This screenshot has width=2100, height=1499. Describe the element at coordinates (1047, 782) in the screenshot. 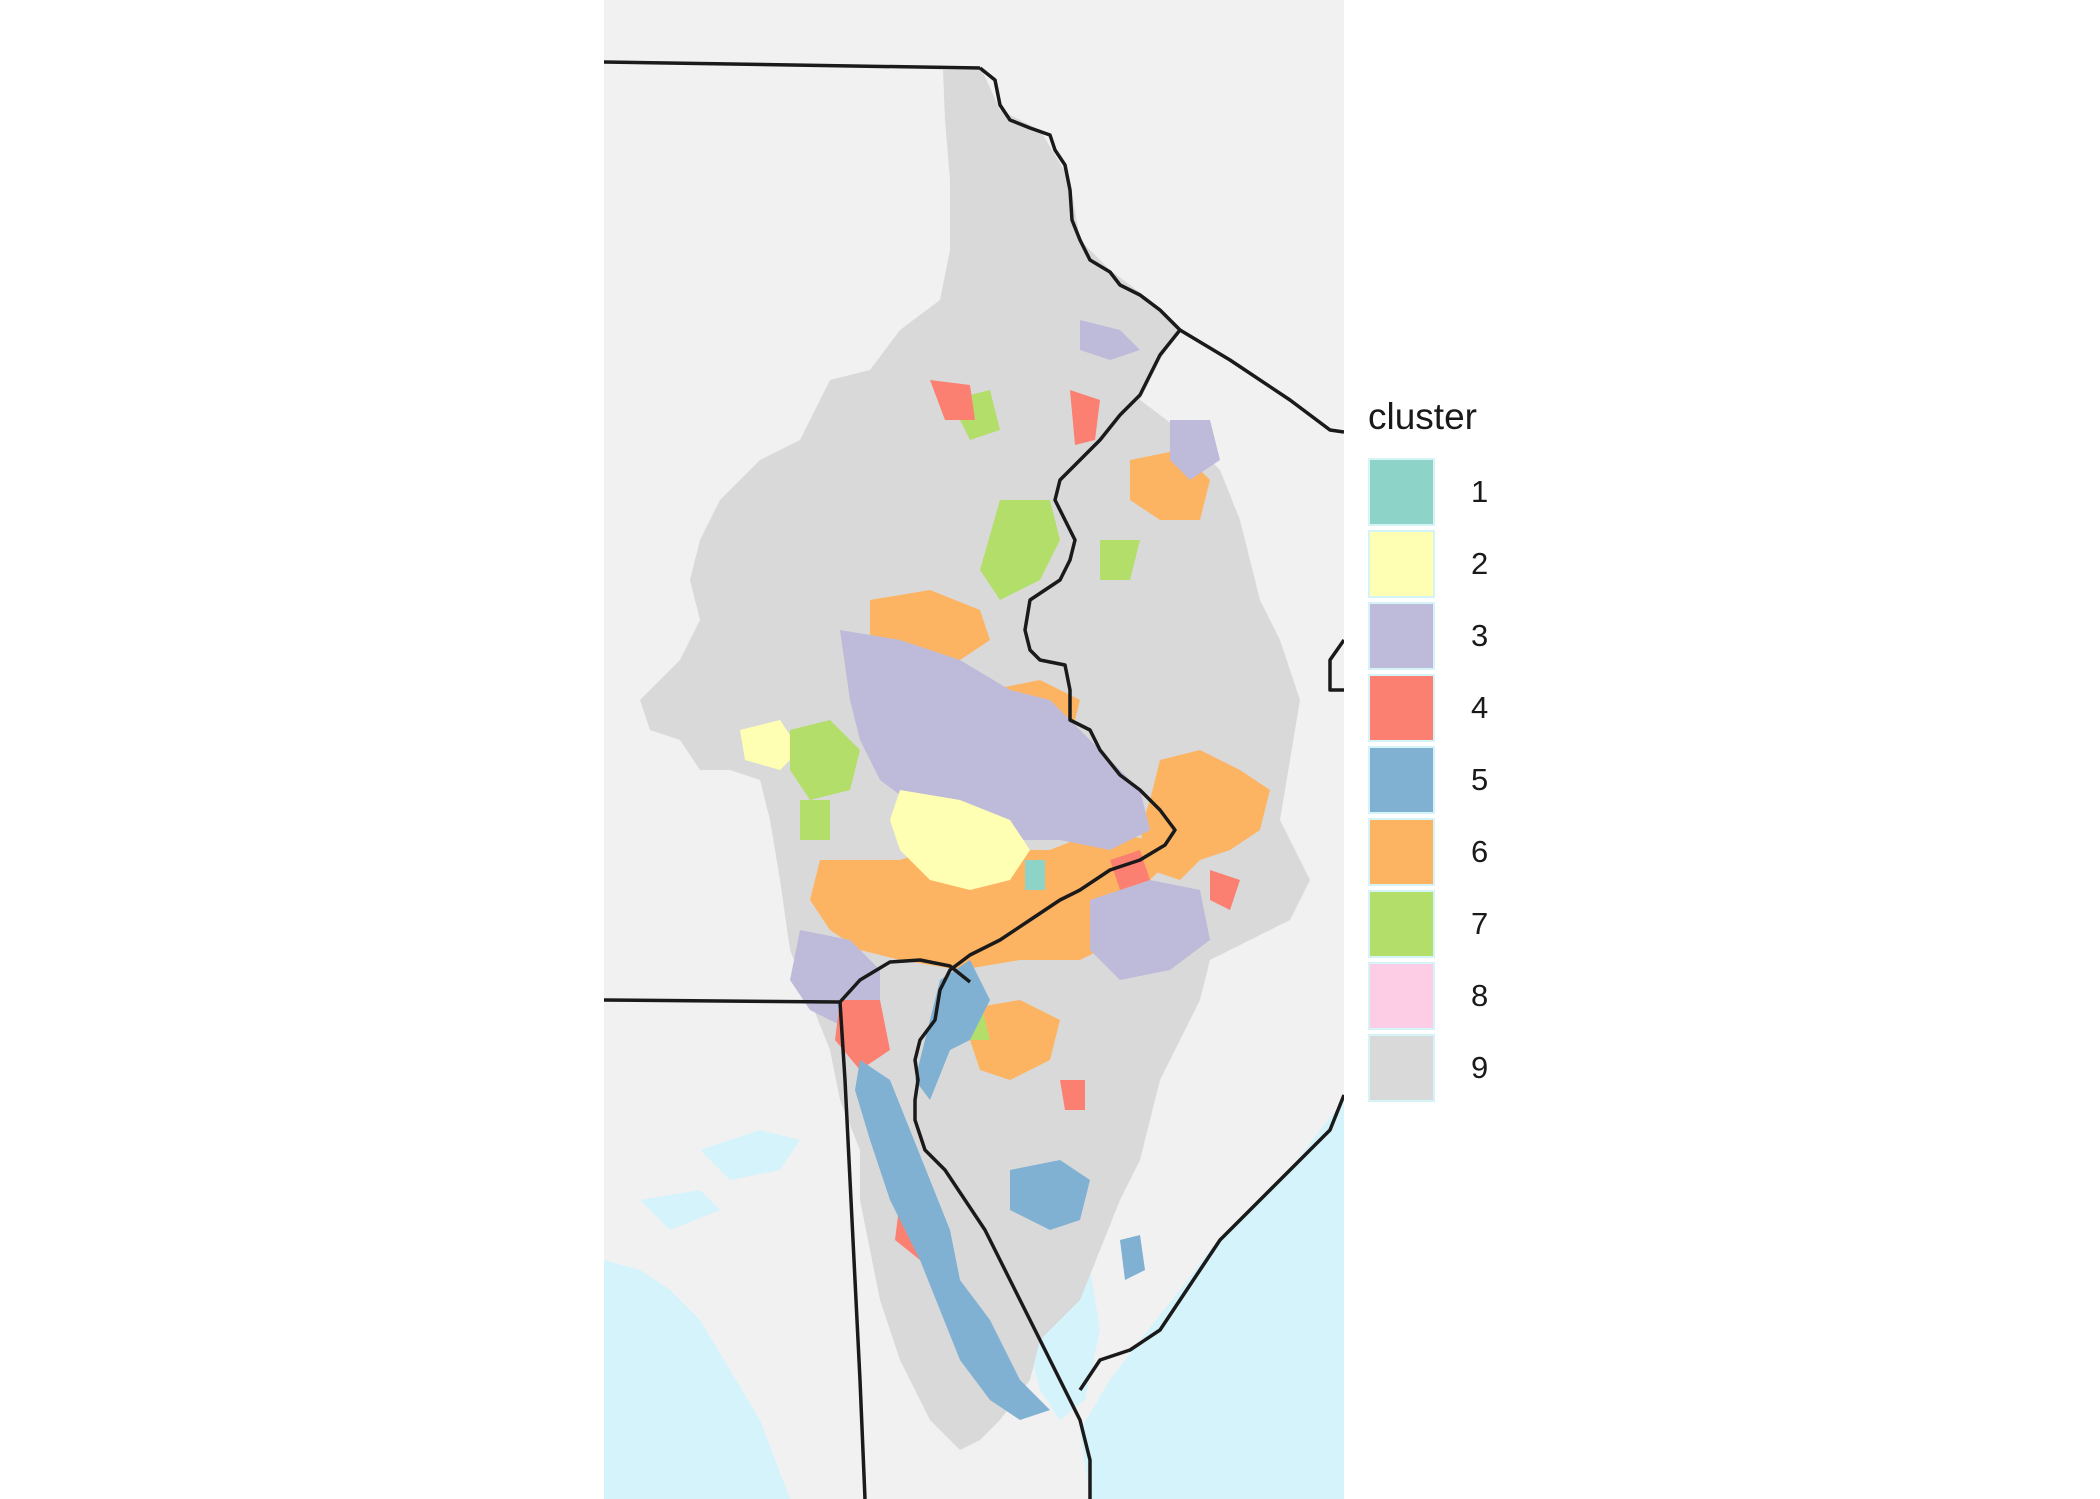

I see `delaware-river-boundary` at that location.